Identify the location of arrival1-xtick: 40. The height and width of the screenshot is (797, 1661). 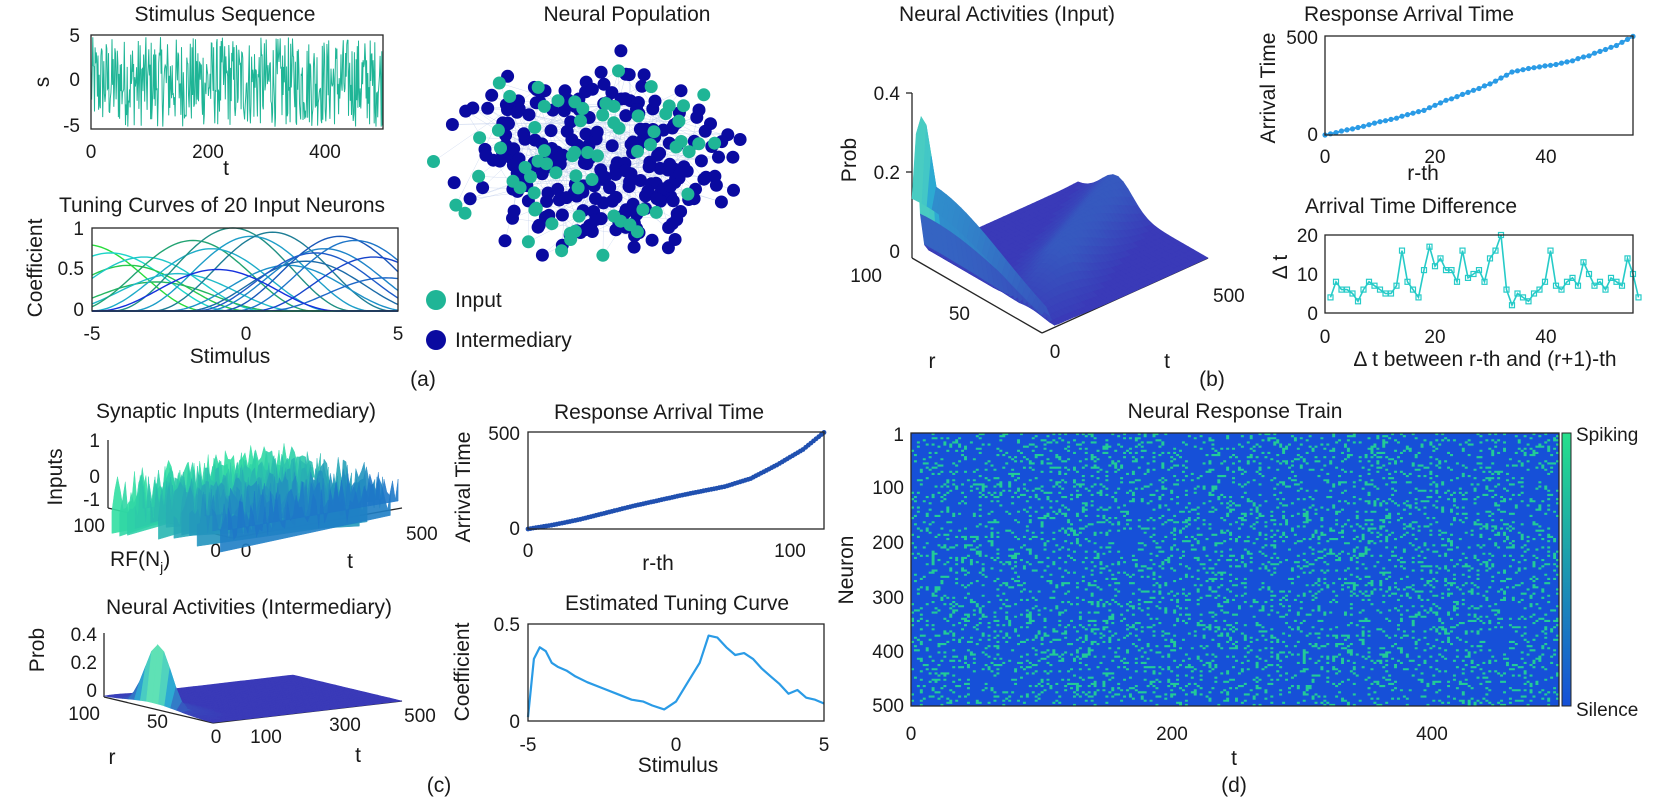
(1545, 157).